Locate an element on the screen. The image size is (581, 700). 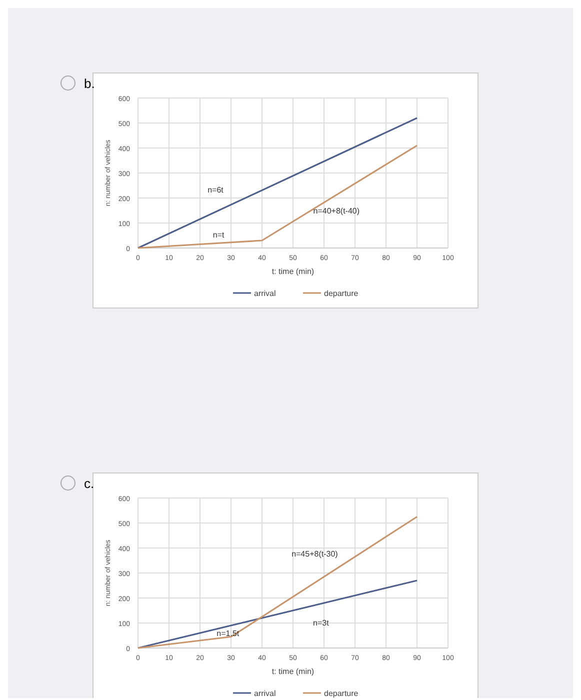
annotation: n=t is located at coordinates (219, 235).